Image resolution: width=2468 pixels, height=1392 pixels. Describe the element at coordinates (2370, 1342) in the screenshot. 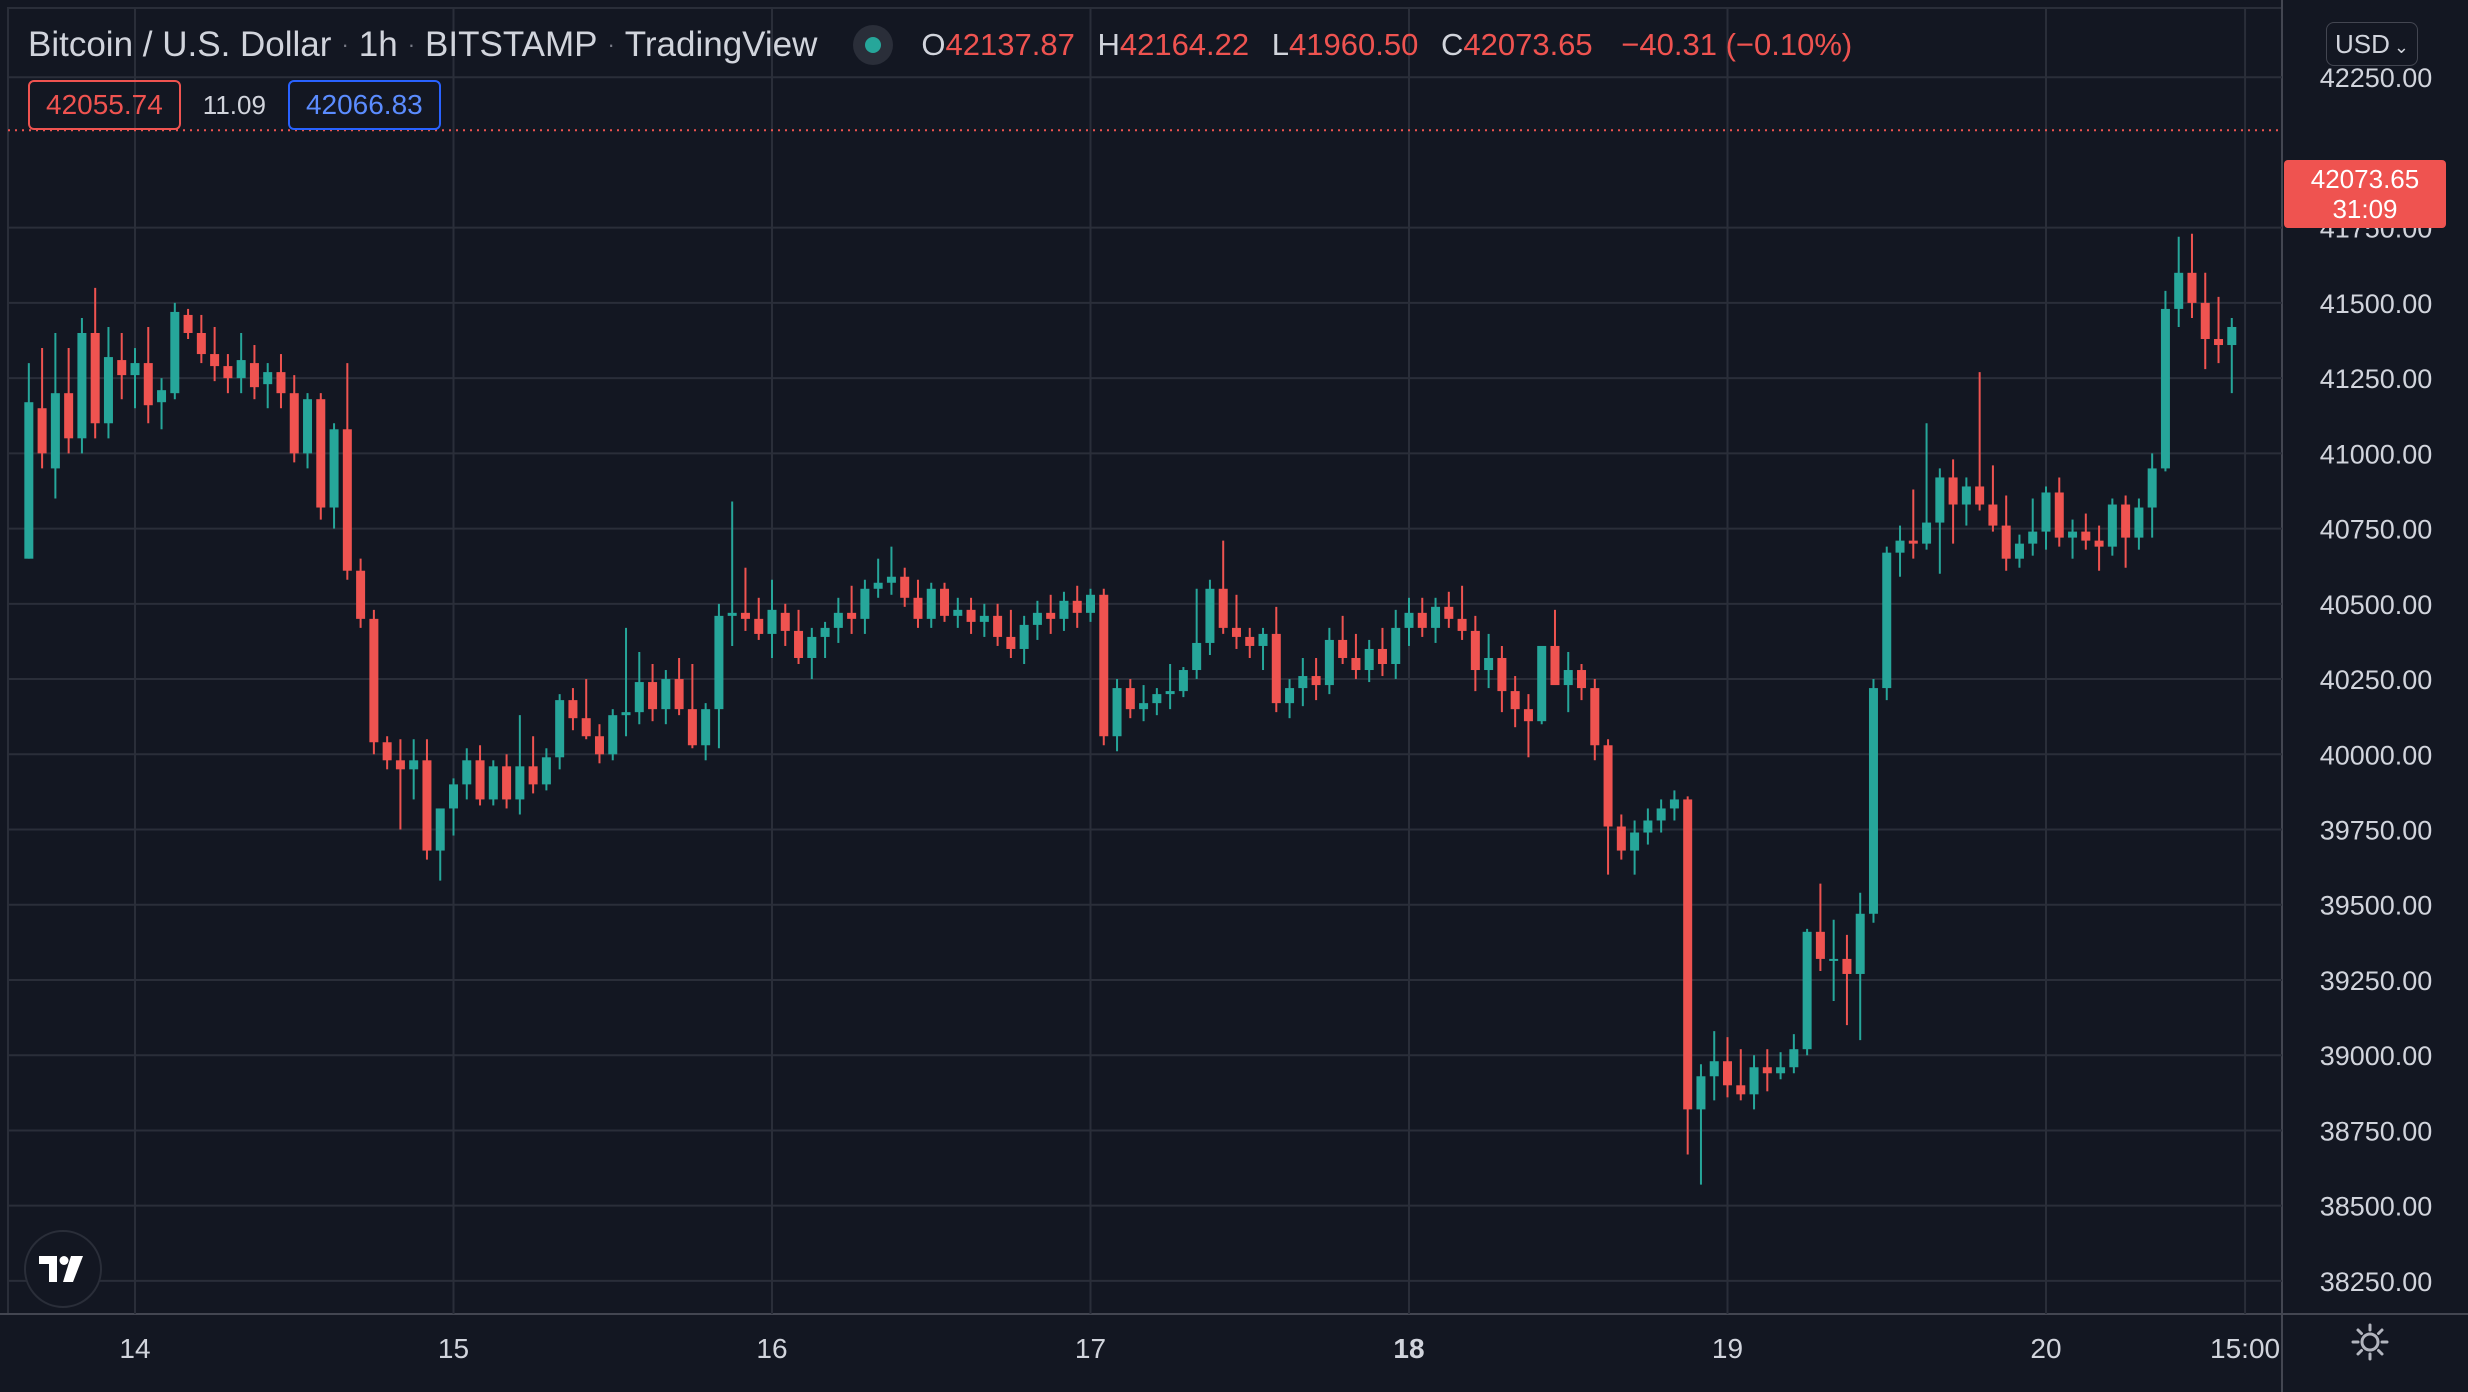

I see `gear-icon` at that location.